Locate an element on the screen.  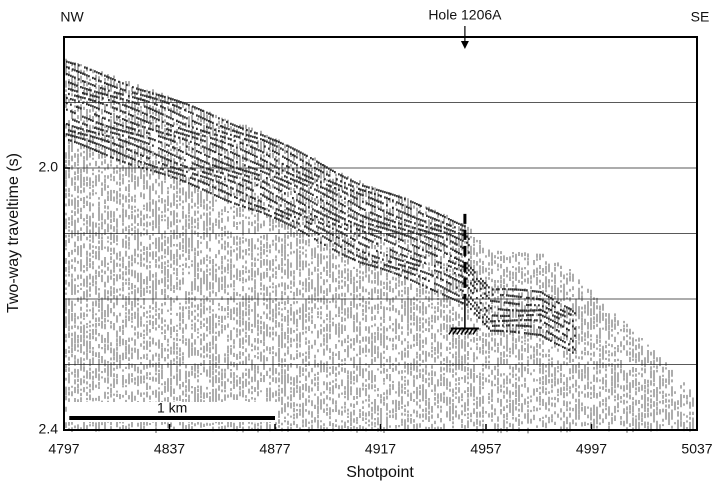
x-axis-label: Shotpoint is located at coordinates (380, 472).